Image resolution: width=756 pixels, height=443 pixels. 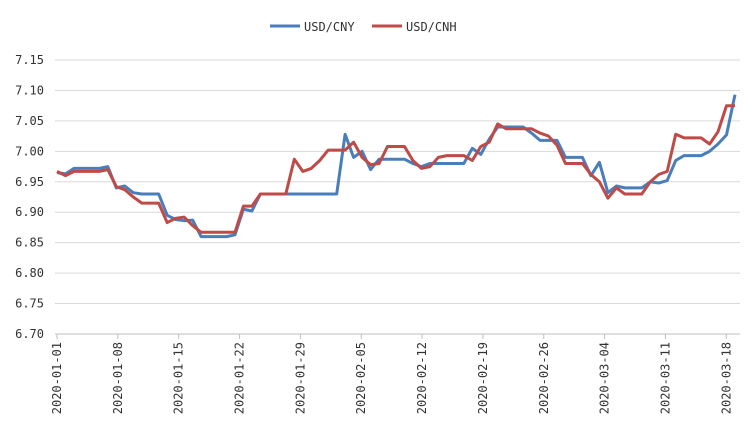 I want to click on y-tick-label: 6.85, so click(x=29, y=243).